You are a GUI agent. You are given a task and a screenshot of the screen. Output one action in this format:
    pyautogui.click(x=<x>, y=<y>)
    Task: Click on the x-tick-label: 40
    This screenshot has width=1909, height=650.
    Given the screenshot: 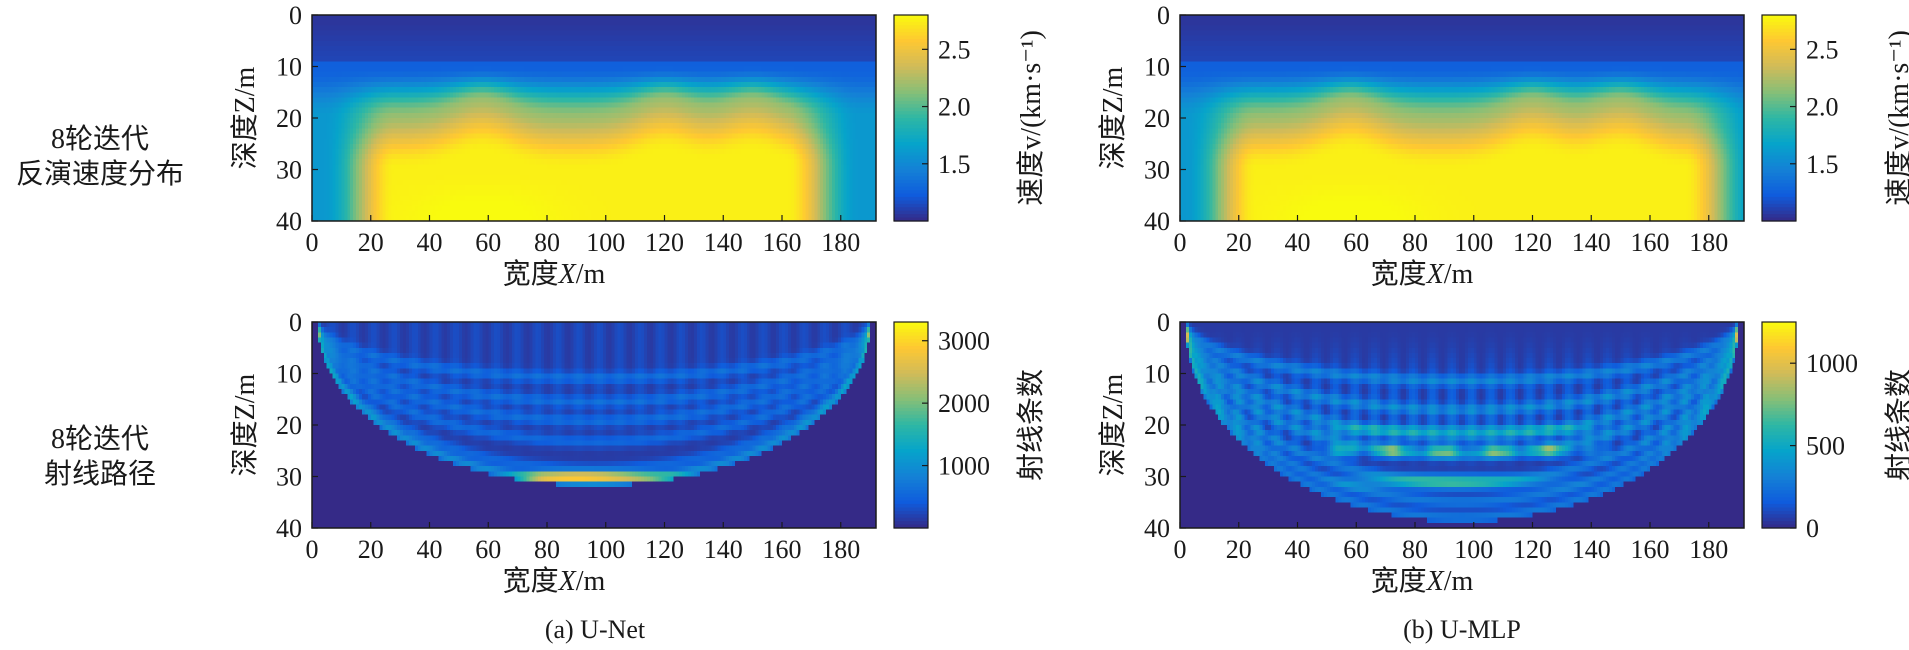 What is the action you would take?
    pyautogui.click(x=430, y=549)
    